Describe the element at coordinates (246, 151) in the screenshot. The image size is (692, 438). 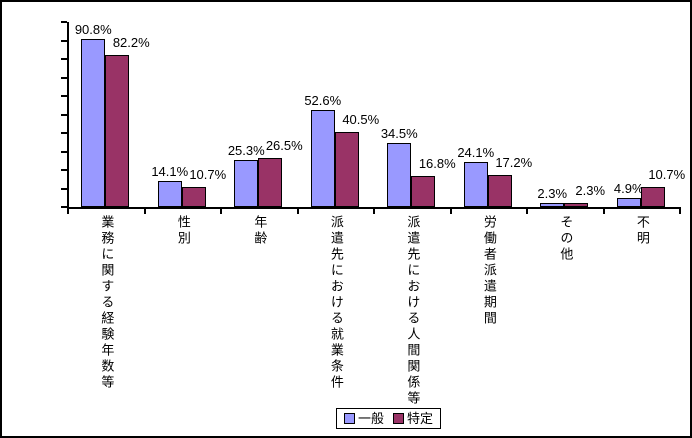
I see `value-label: 25.3%` at that location.